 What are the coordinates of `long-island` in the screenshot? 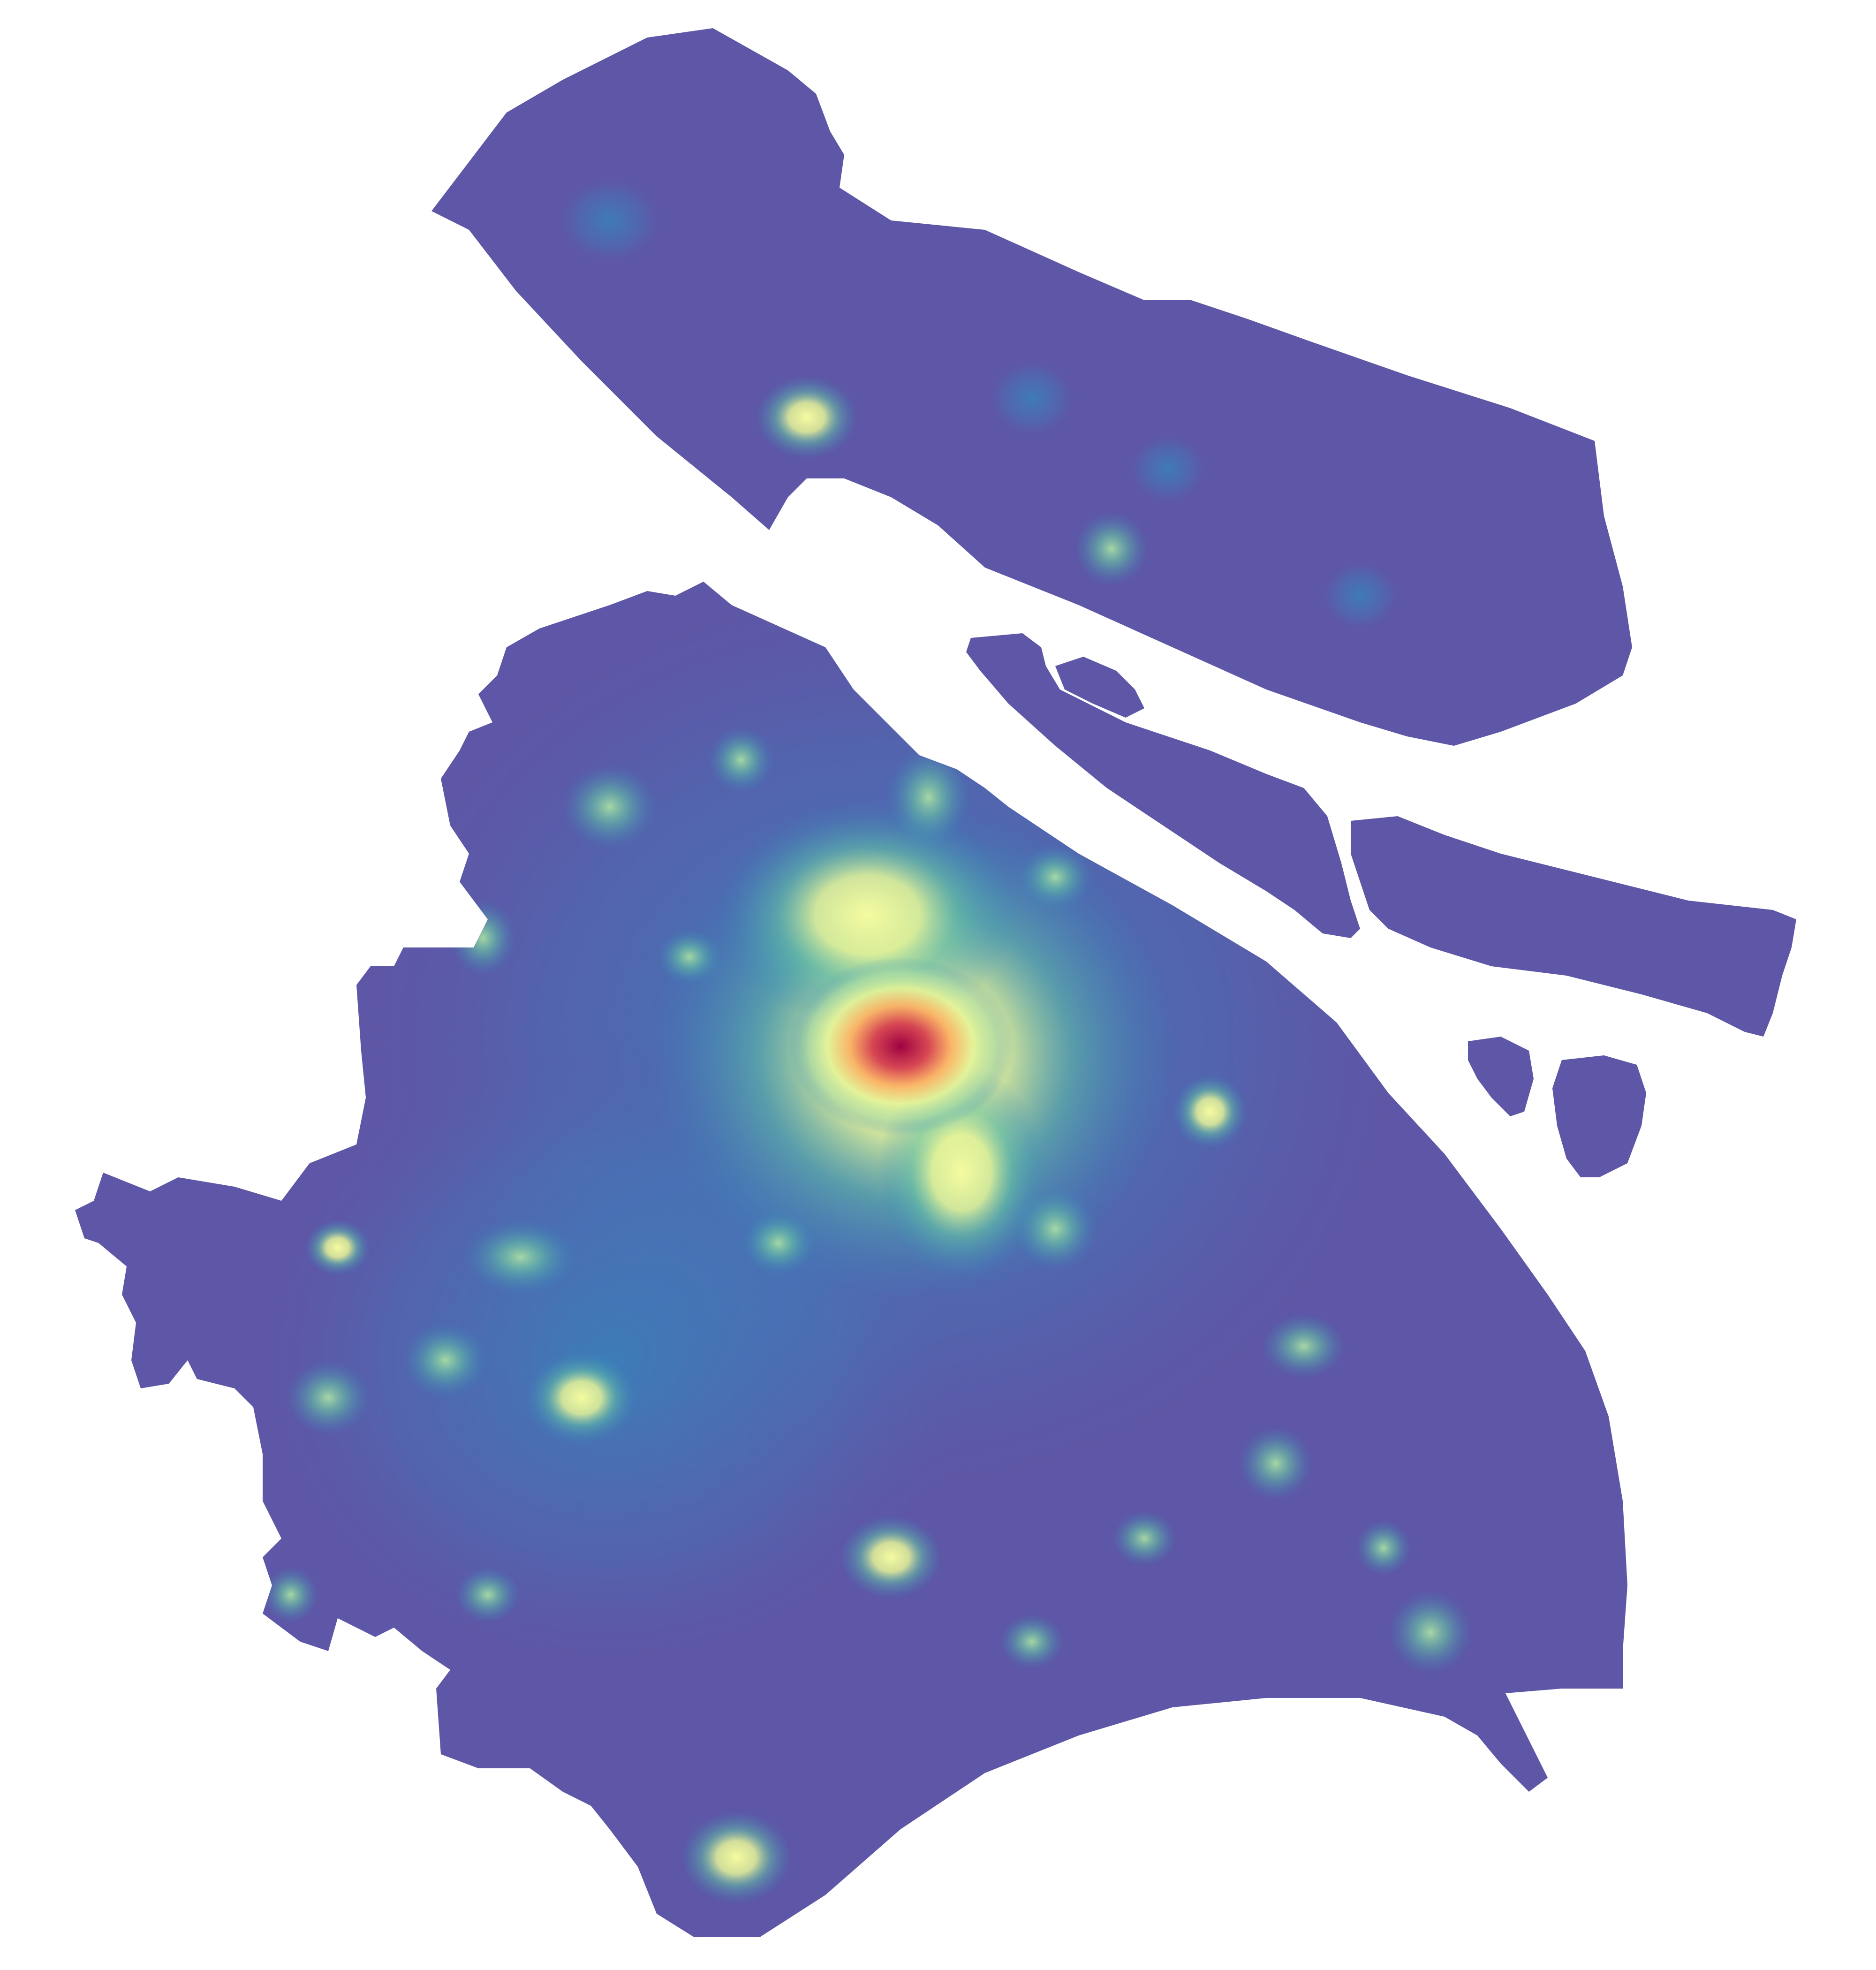 It's located at (1163, 785).